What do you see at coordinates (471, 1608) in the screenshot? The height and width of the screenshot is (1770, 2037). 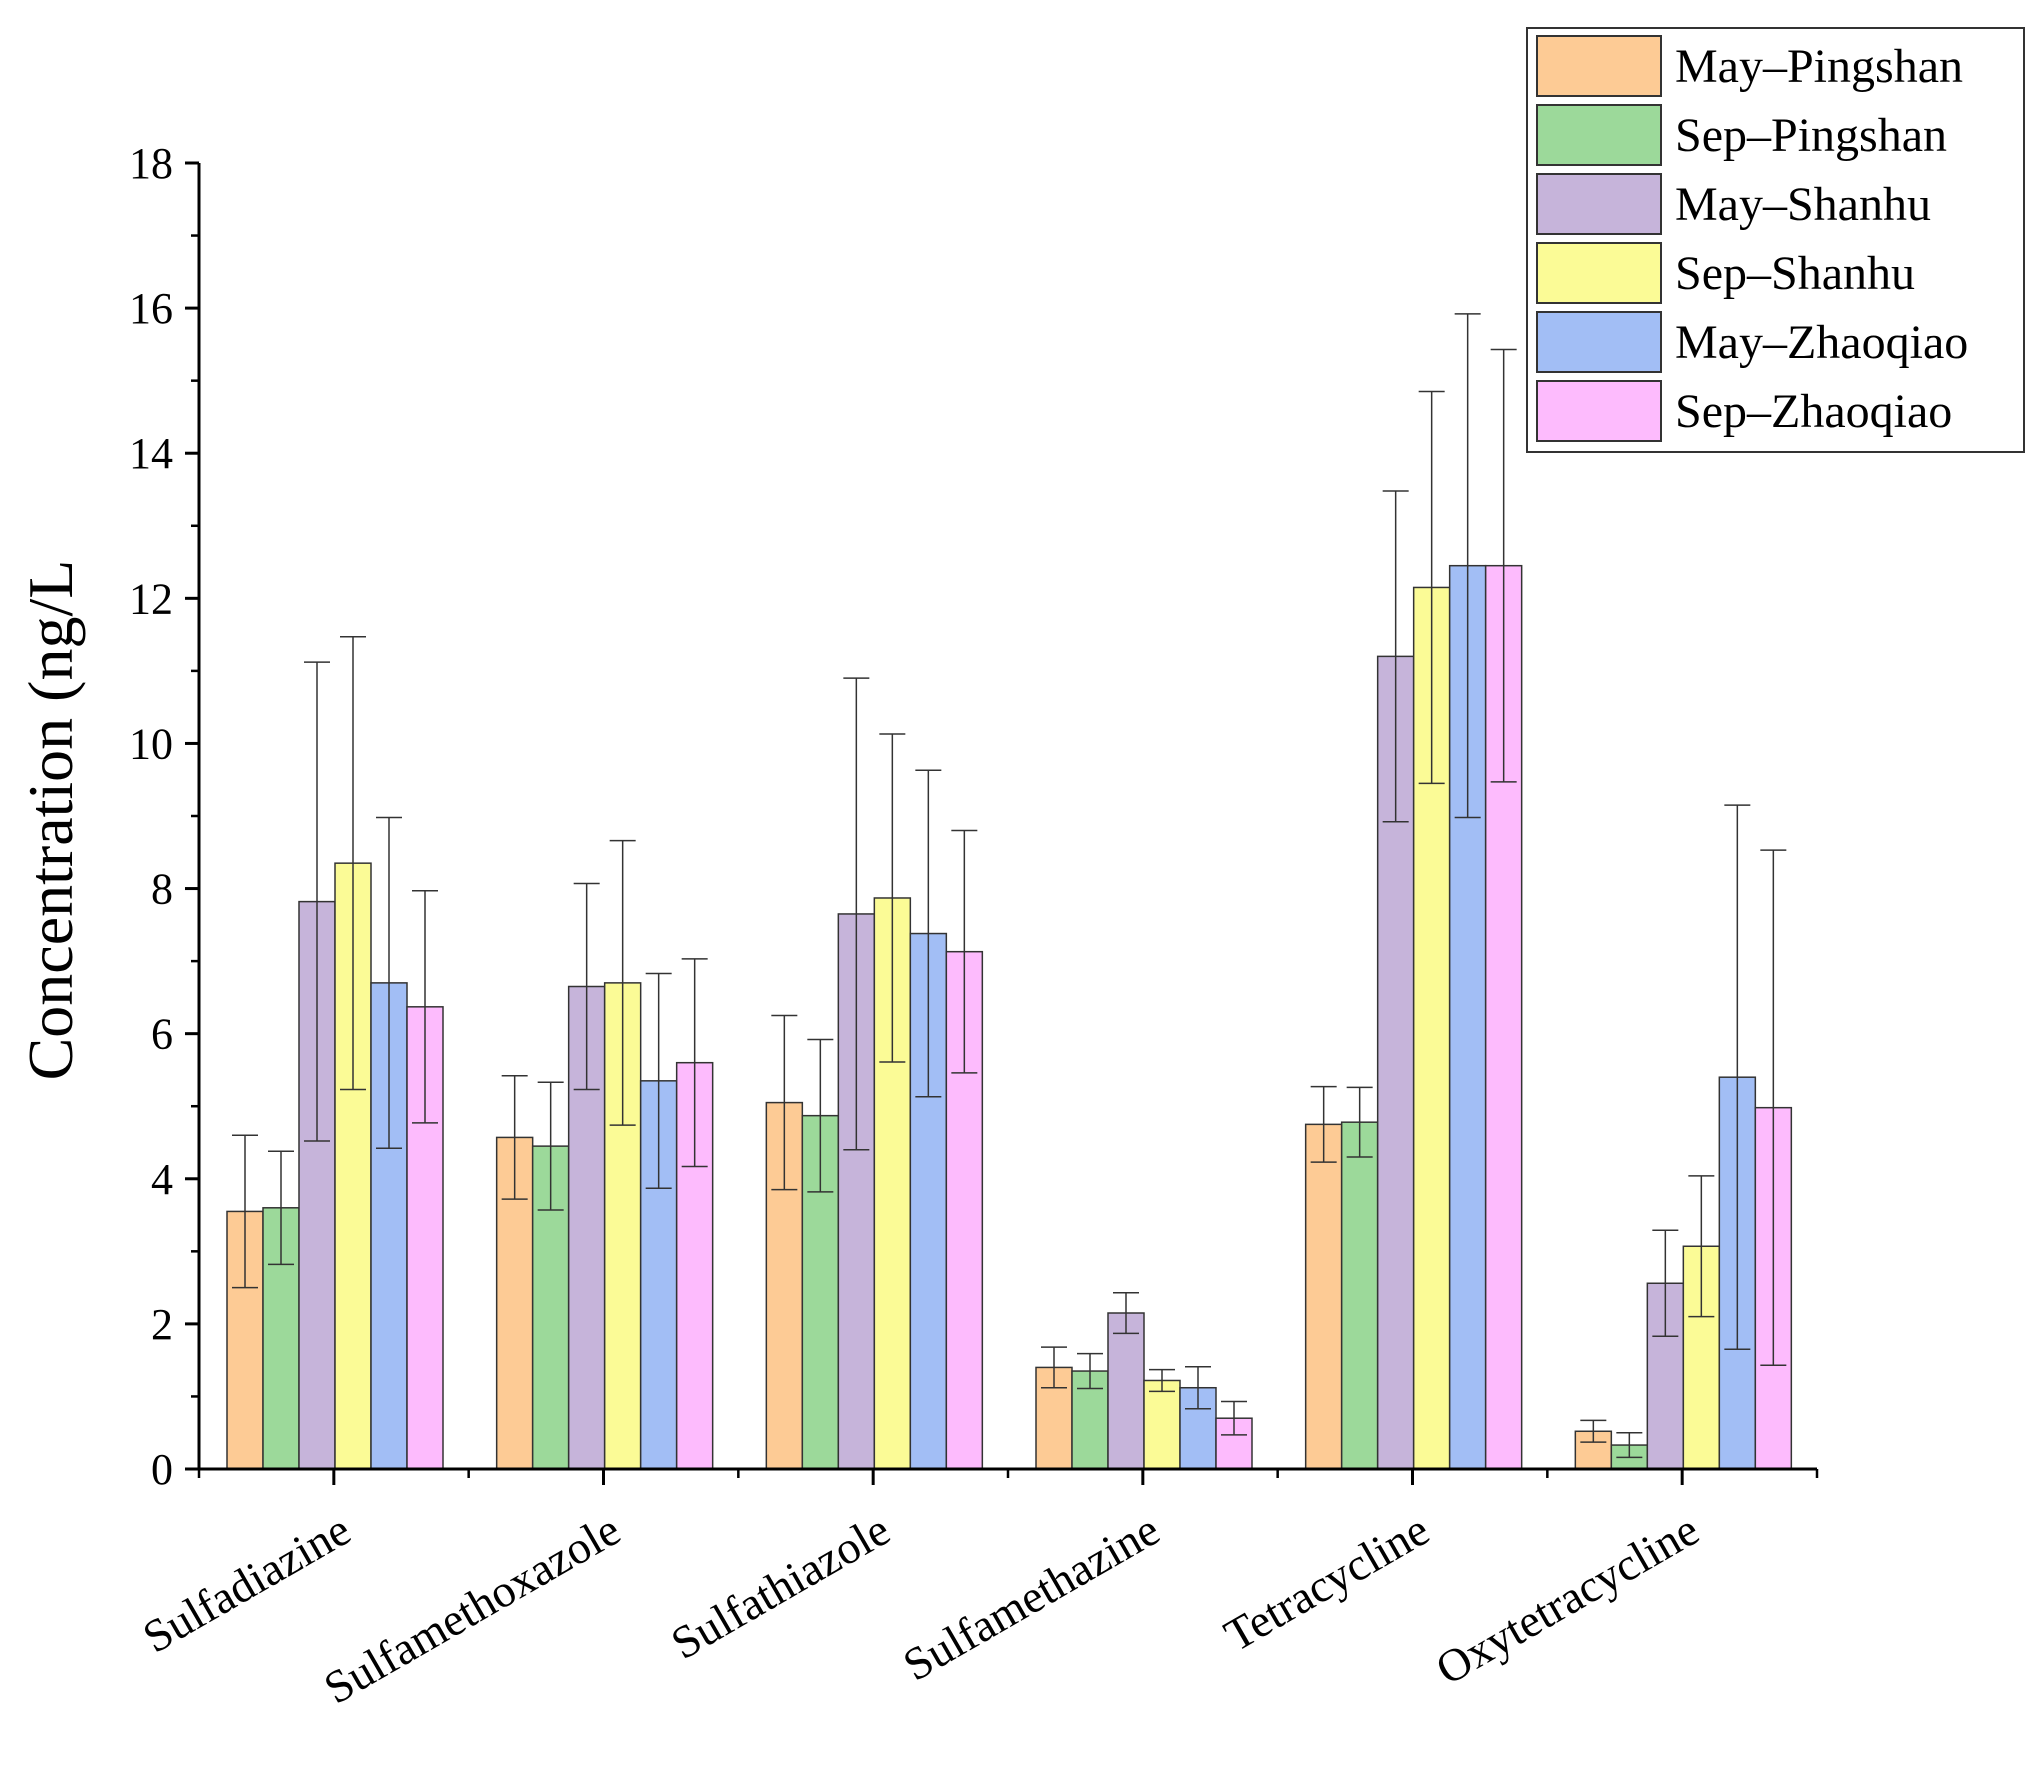 I see `x-category-label-sulfamethoxazole: Sulfamethoxazole` at bounding box center [471, 1608].